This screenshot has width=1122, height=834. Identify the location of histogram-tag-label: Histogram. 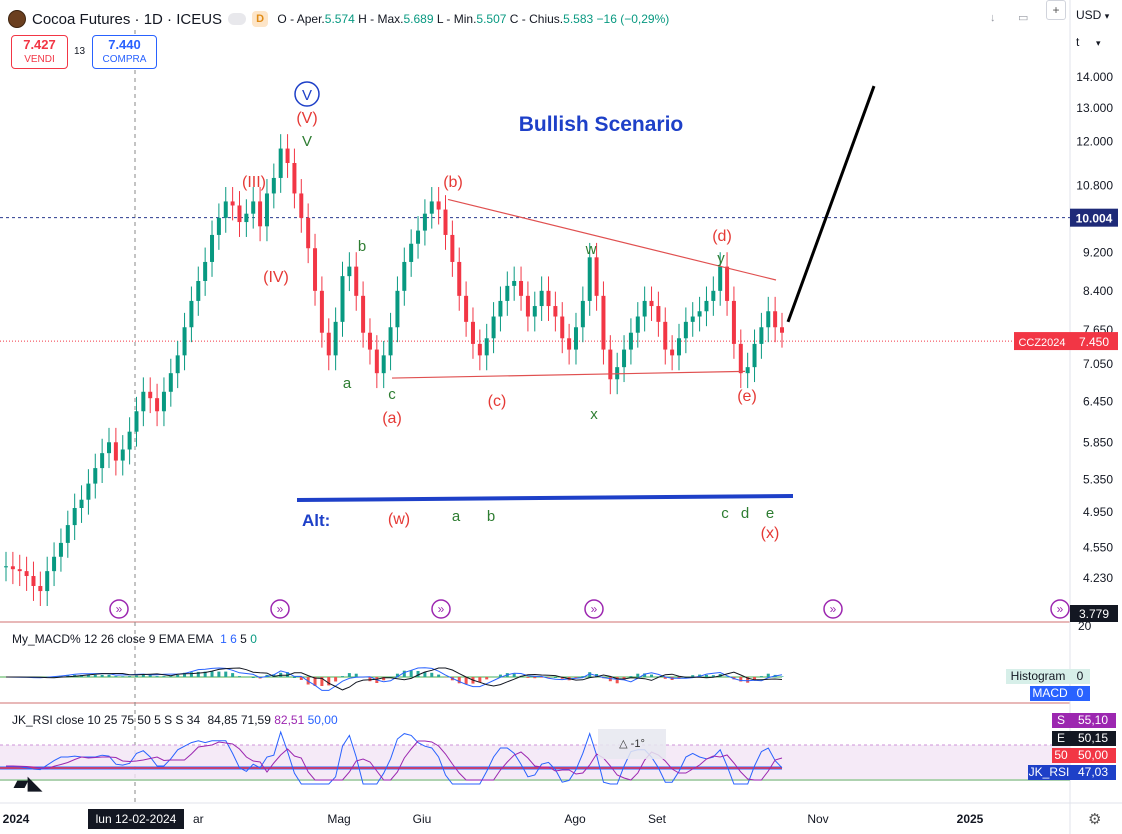
(1038, 676).